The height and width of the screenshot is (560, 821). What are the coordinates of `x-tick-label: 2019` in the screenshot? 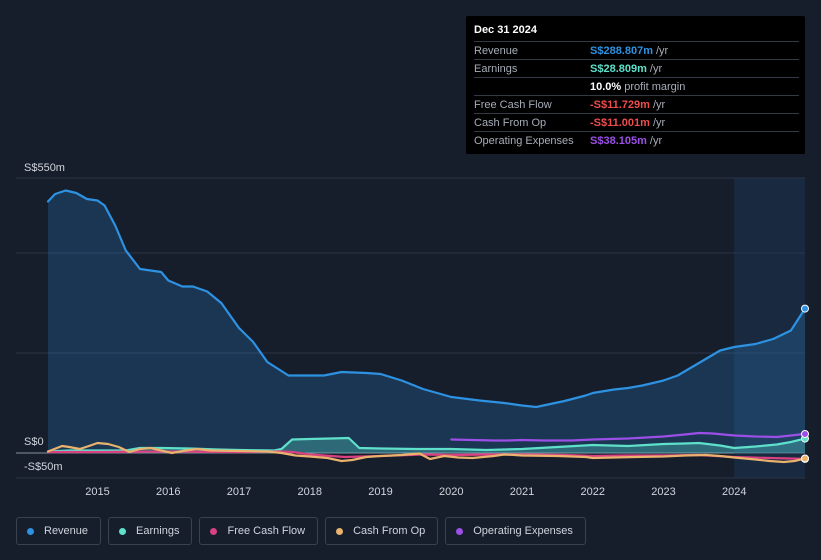 It's located at (380, 492).